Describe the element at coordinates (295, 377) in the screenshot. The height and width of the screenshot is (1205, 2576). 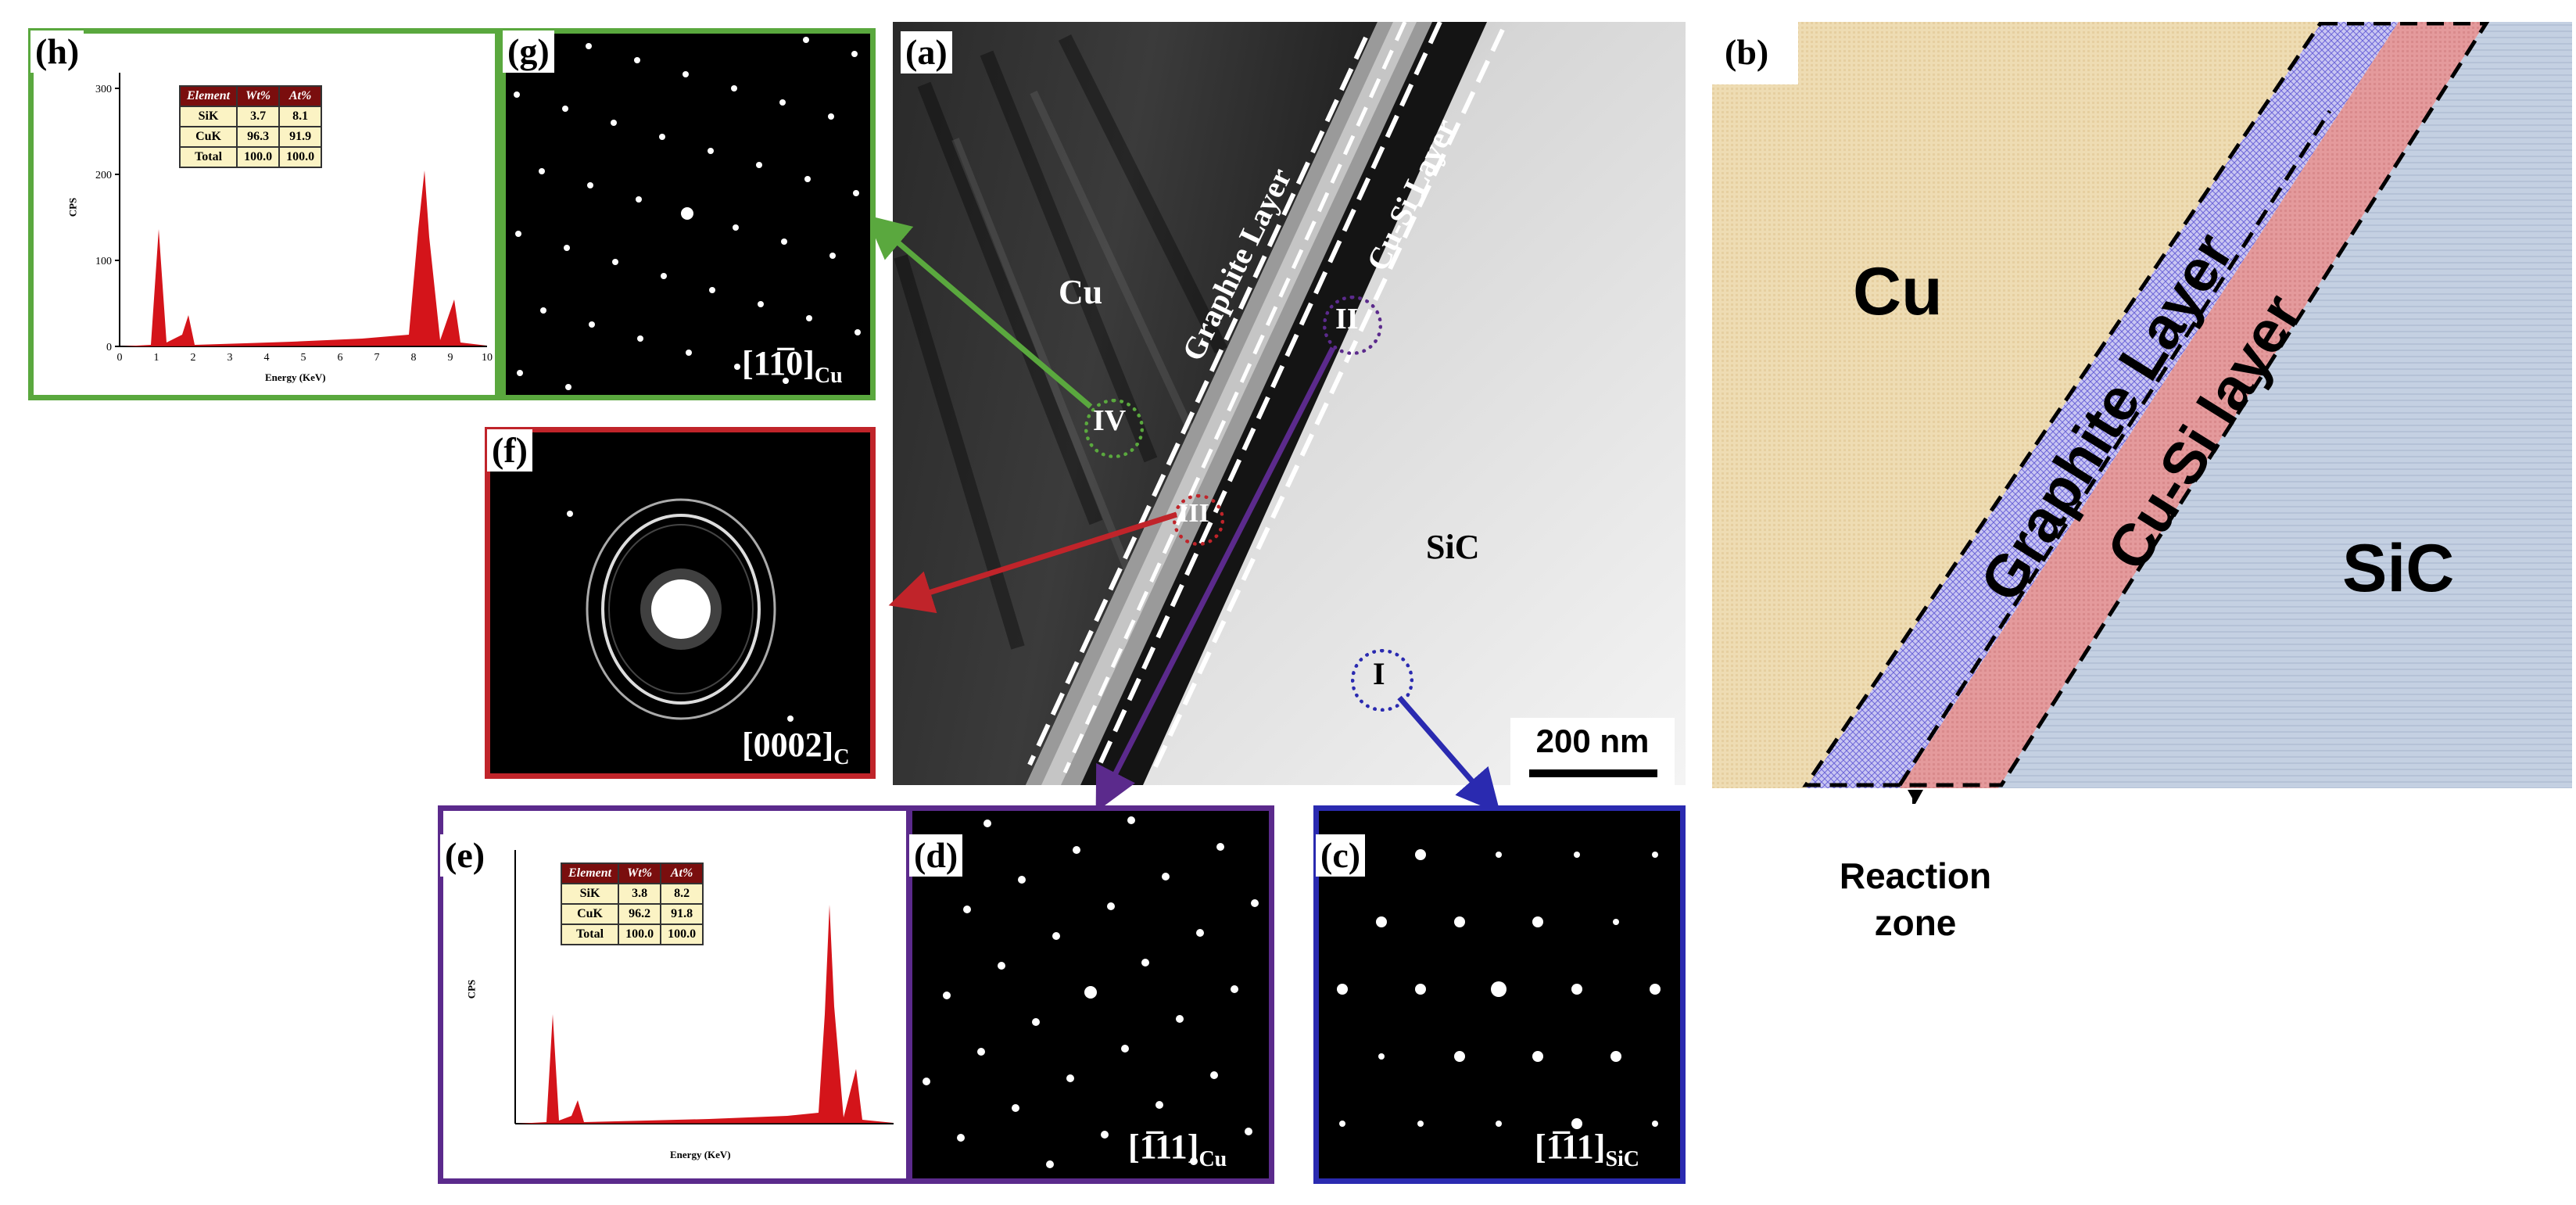
I see `eds-h-xlabel: Energy (KeV)` at that location.